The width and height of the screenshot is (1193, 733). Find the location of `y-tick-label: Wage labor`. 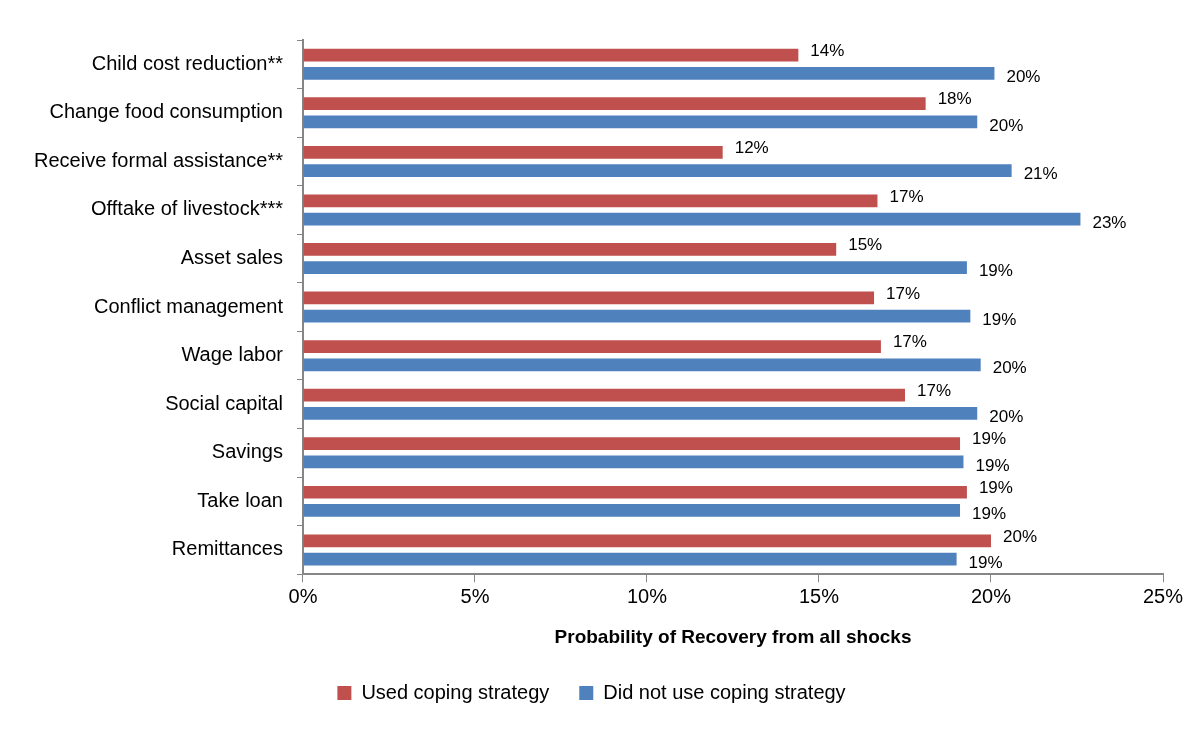

y-tick-label: Wage labor is located at coordinates (232, 354).